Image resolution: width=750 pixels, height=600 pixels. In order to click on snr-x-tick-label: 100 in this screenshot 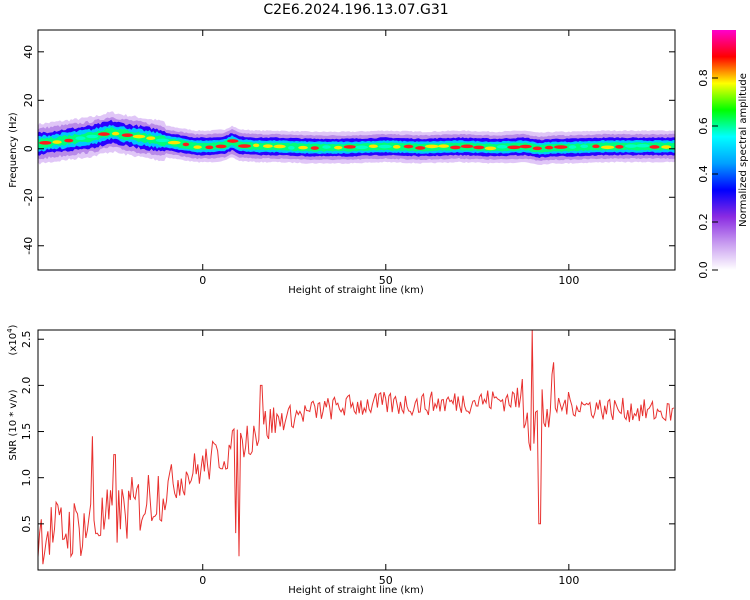, I will do `click(568, 580)`.